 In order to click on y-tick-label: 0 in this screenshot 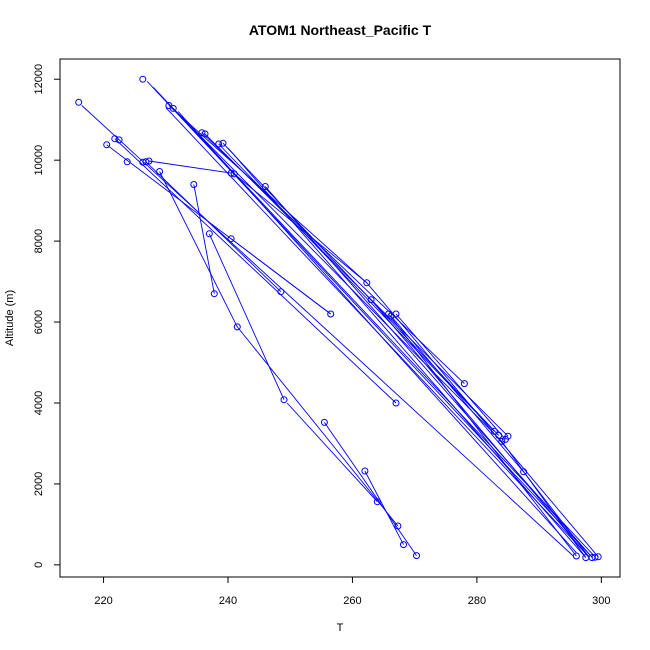, I will do `click(39, 565)`.